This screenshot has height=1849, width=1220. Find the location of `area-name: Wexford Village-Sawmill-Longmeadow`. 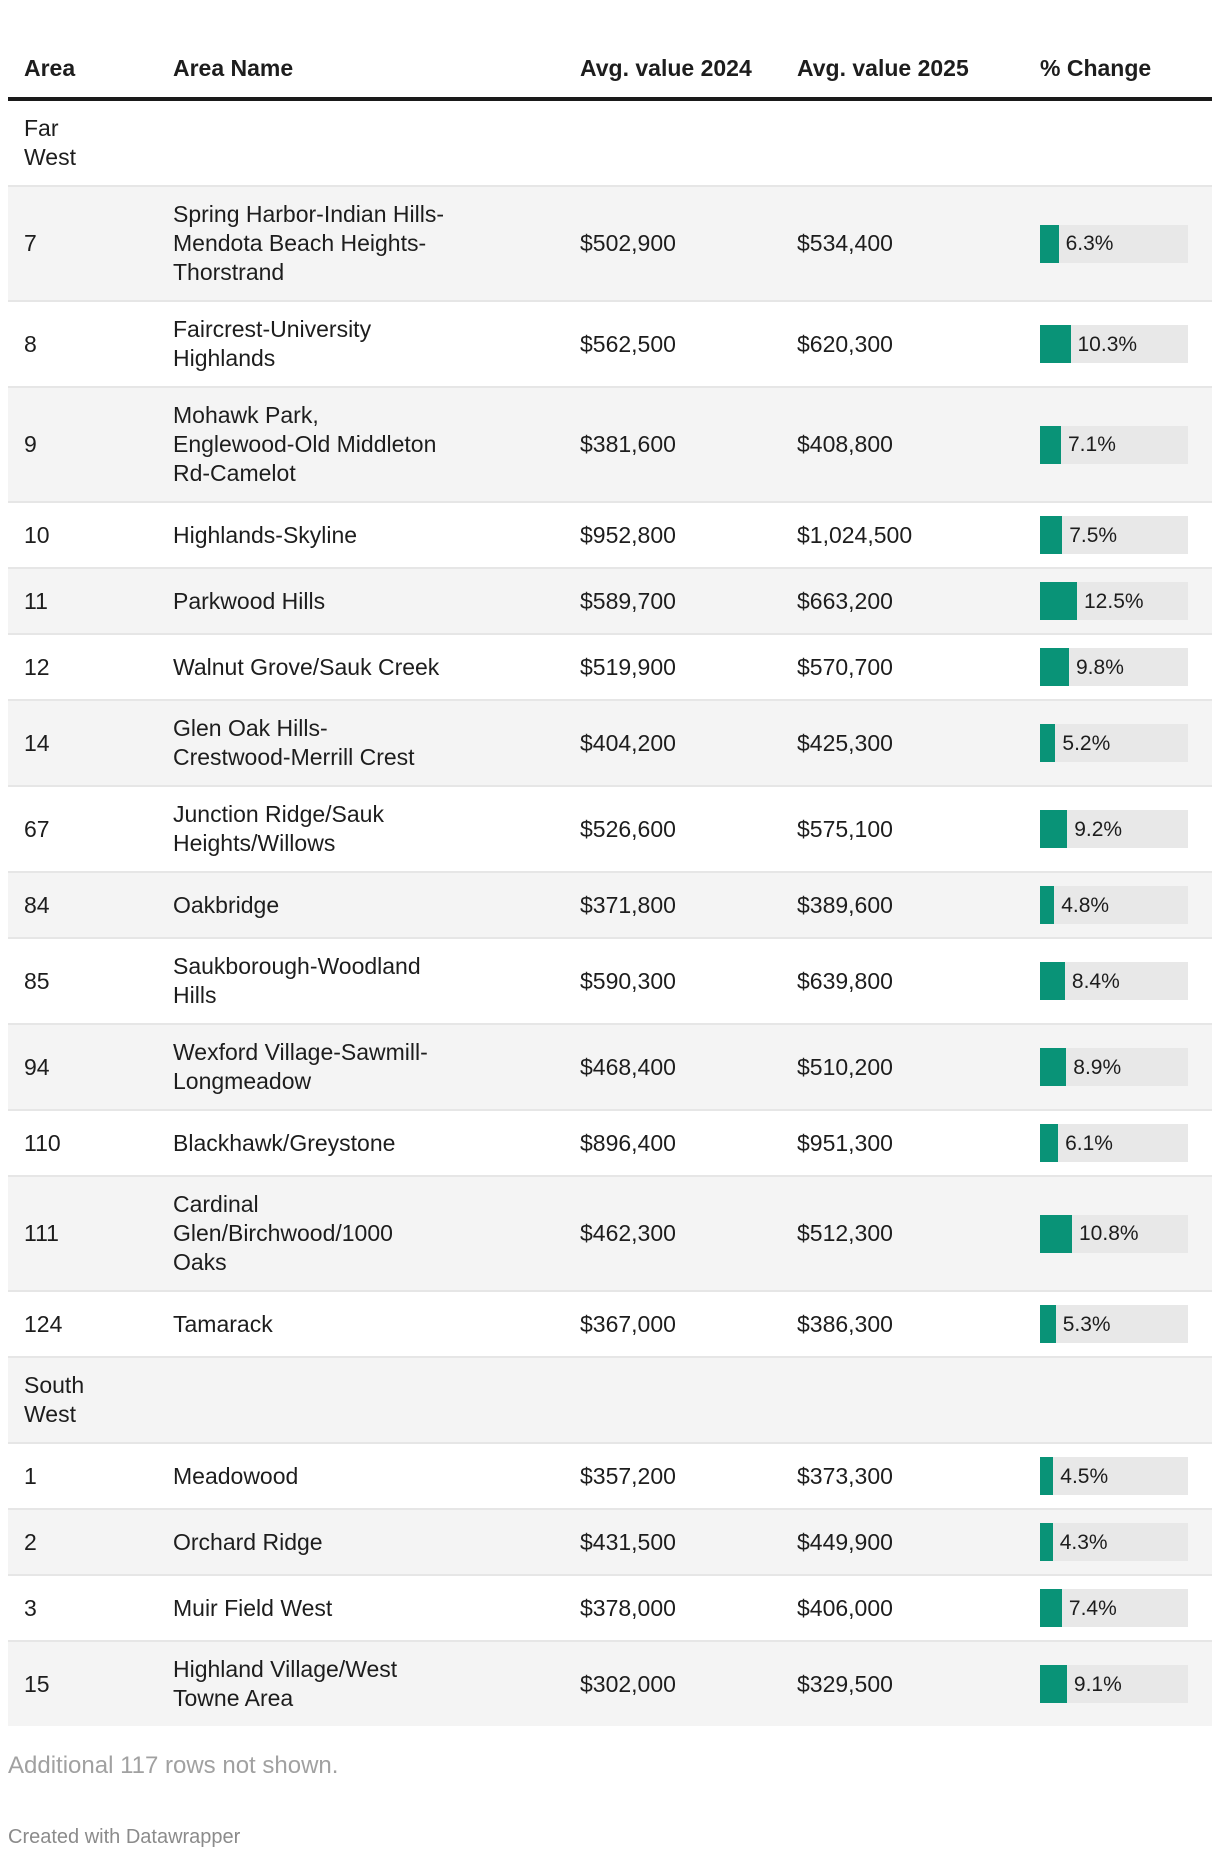

area-name: Wexford Village-Sawmill-Longmeadow is located at coordinates (300, 1066).